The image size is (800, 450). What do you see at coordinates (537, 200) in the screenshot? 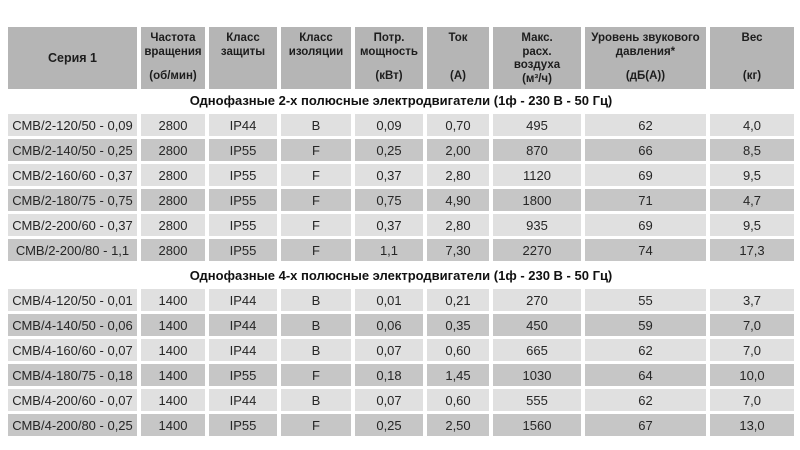
I see `value-cell: 1800` at bounding box center [537, 200].